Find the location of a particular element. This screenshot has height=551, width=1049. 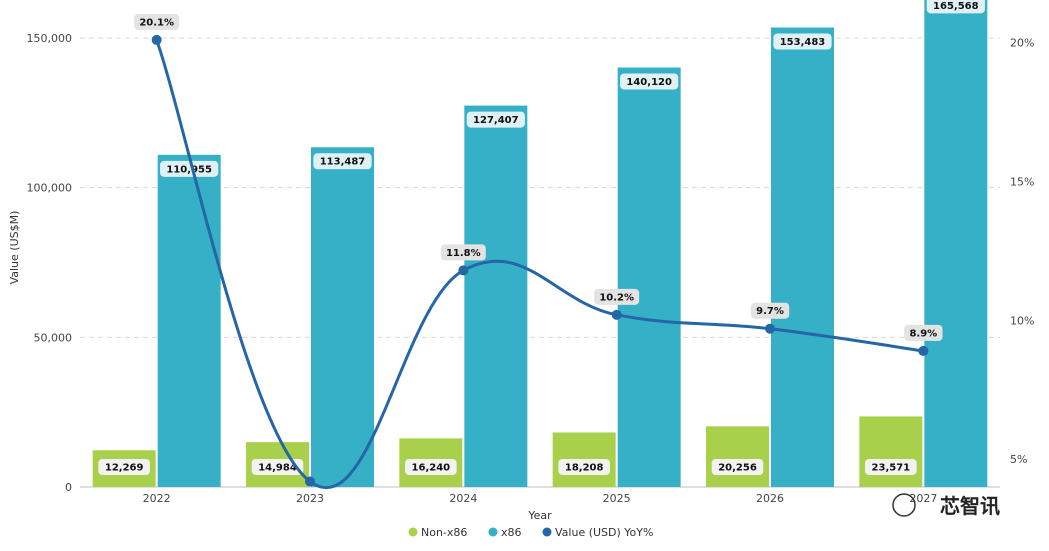

data-label-x86: 153,483 is located at coordinates (803, 42).